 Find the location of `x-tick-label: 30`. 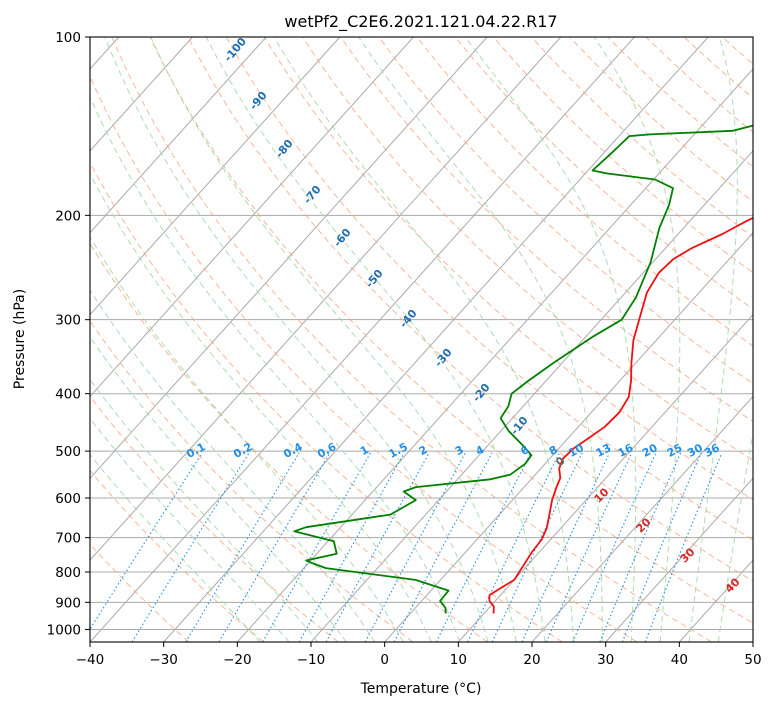

x-tick-label: 30 is located at coordinates (605, 660).